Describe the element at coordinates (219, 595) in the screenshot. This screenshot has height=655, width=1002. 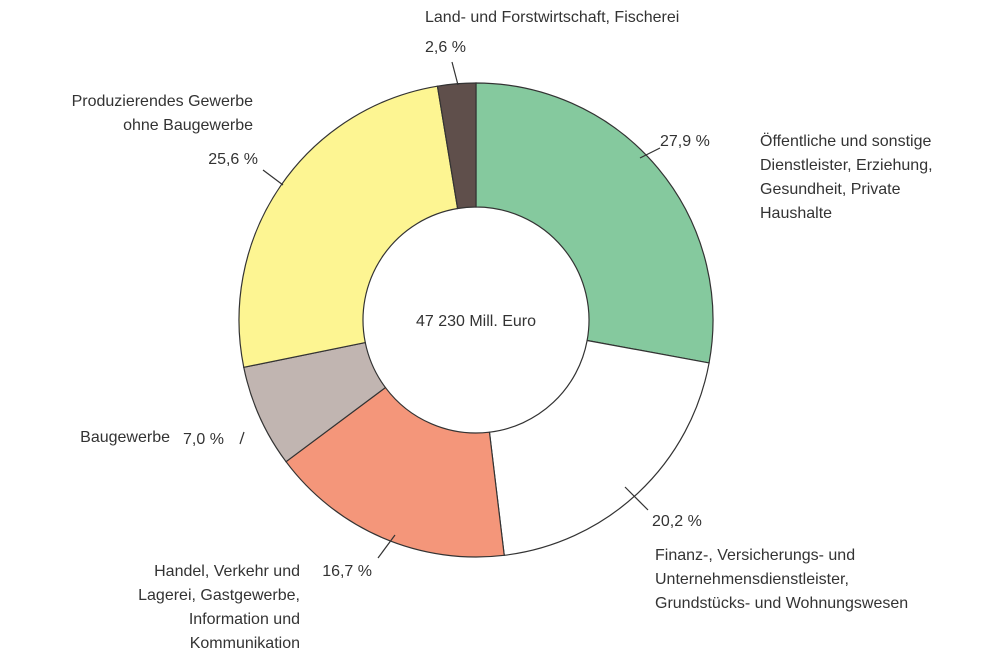
I see `category-label: Lagerei, Gastgewerbe,` at that location.